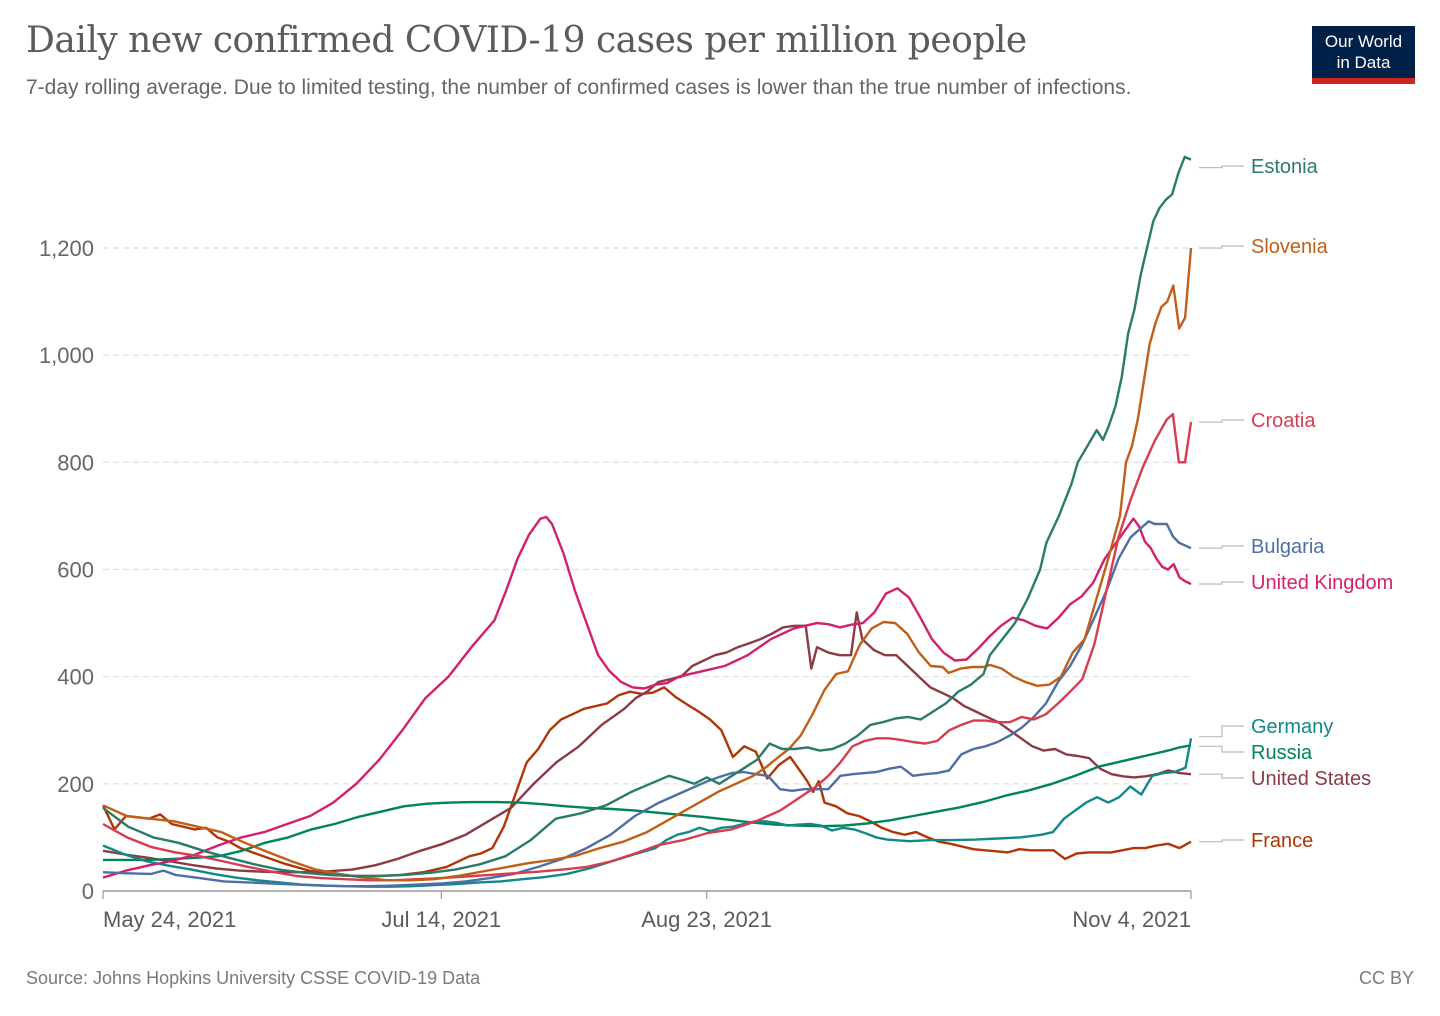  What do you see at coordinates (66, 248) in the screenshot?
I see `y-tick-label: 1,200` at bounding box center [66, 248].